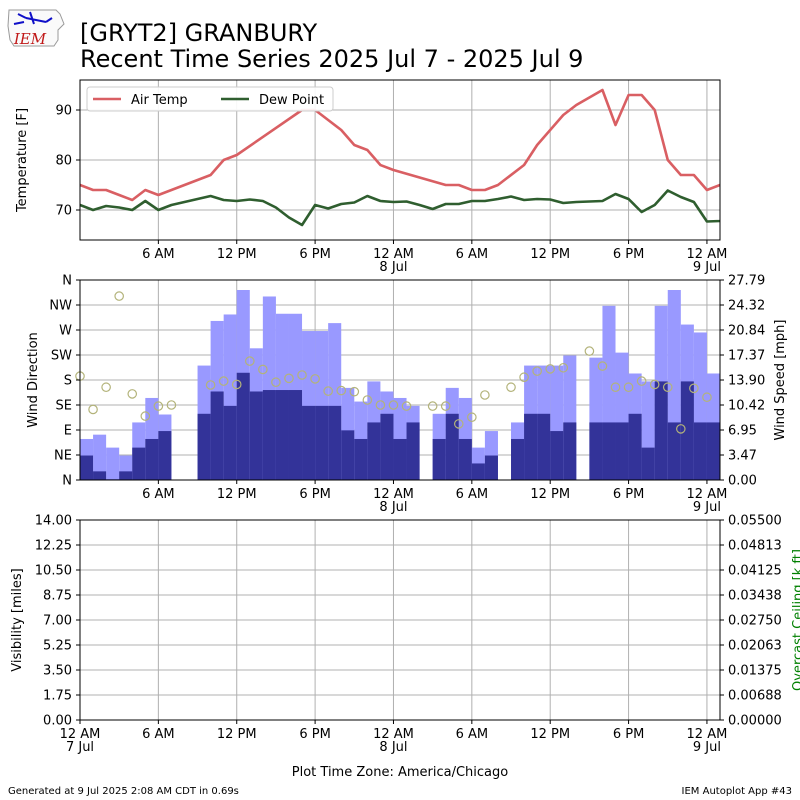  Describe the element at coordinates (755, 696) in the screenshot. I see `ceiling-tick-label: 0.00688` at that location.